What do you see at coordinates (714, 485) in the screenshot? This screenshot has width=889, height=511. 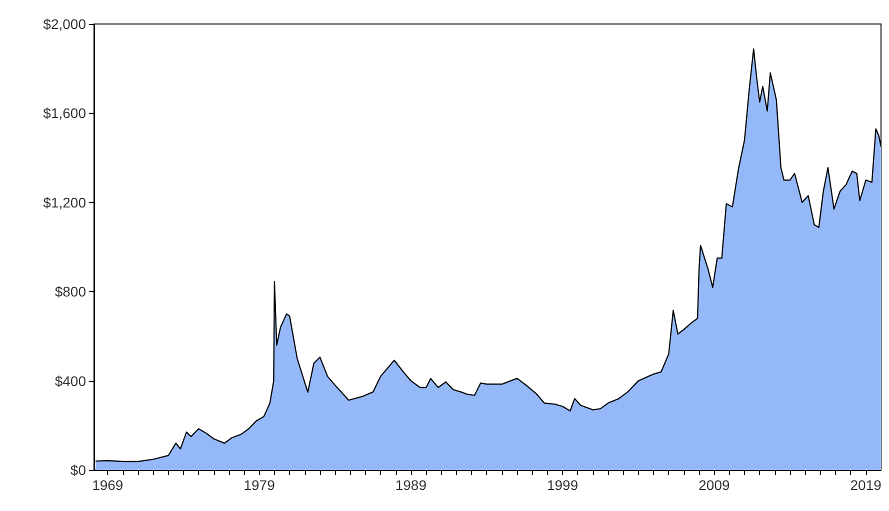 I see `x-tick-label: 2009` at bounding box center [714, 485].